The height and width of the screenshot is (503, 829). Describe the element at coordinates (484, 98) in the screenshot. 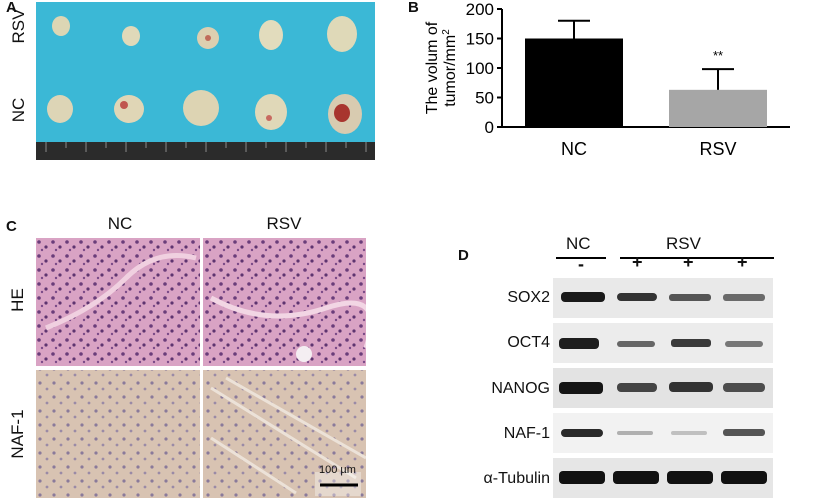

I see `y-tick-label-1: 50` at that location.